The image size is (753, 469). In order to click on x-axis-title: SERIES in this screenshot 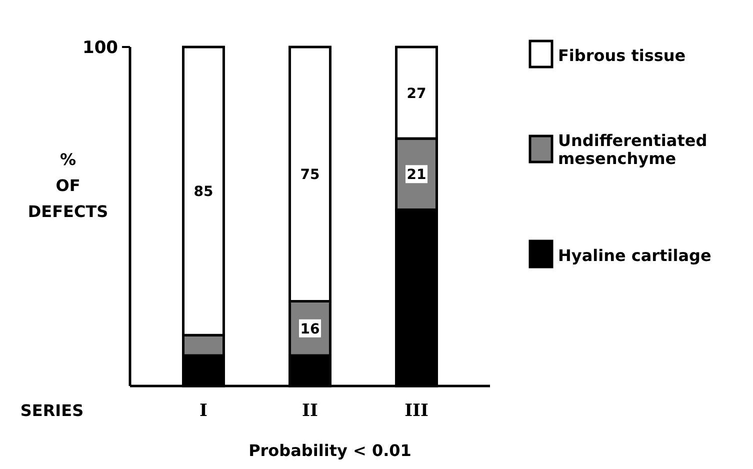, I will do `click(52, 410)`.